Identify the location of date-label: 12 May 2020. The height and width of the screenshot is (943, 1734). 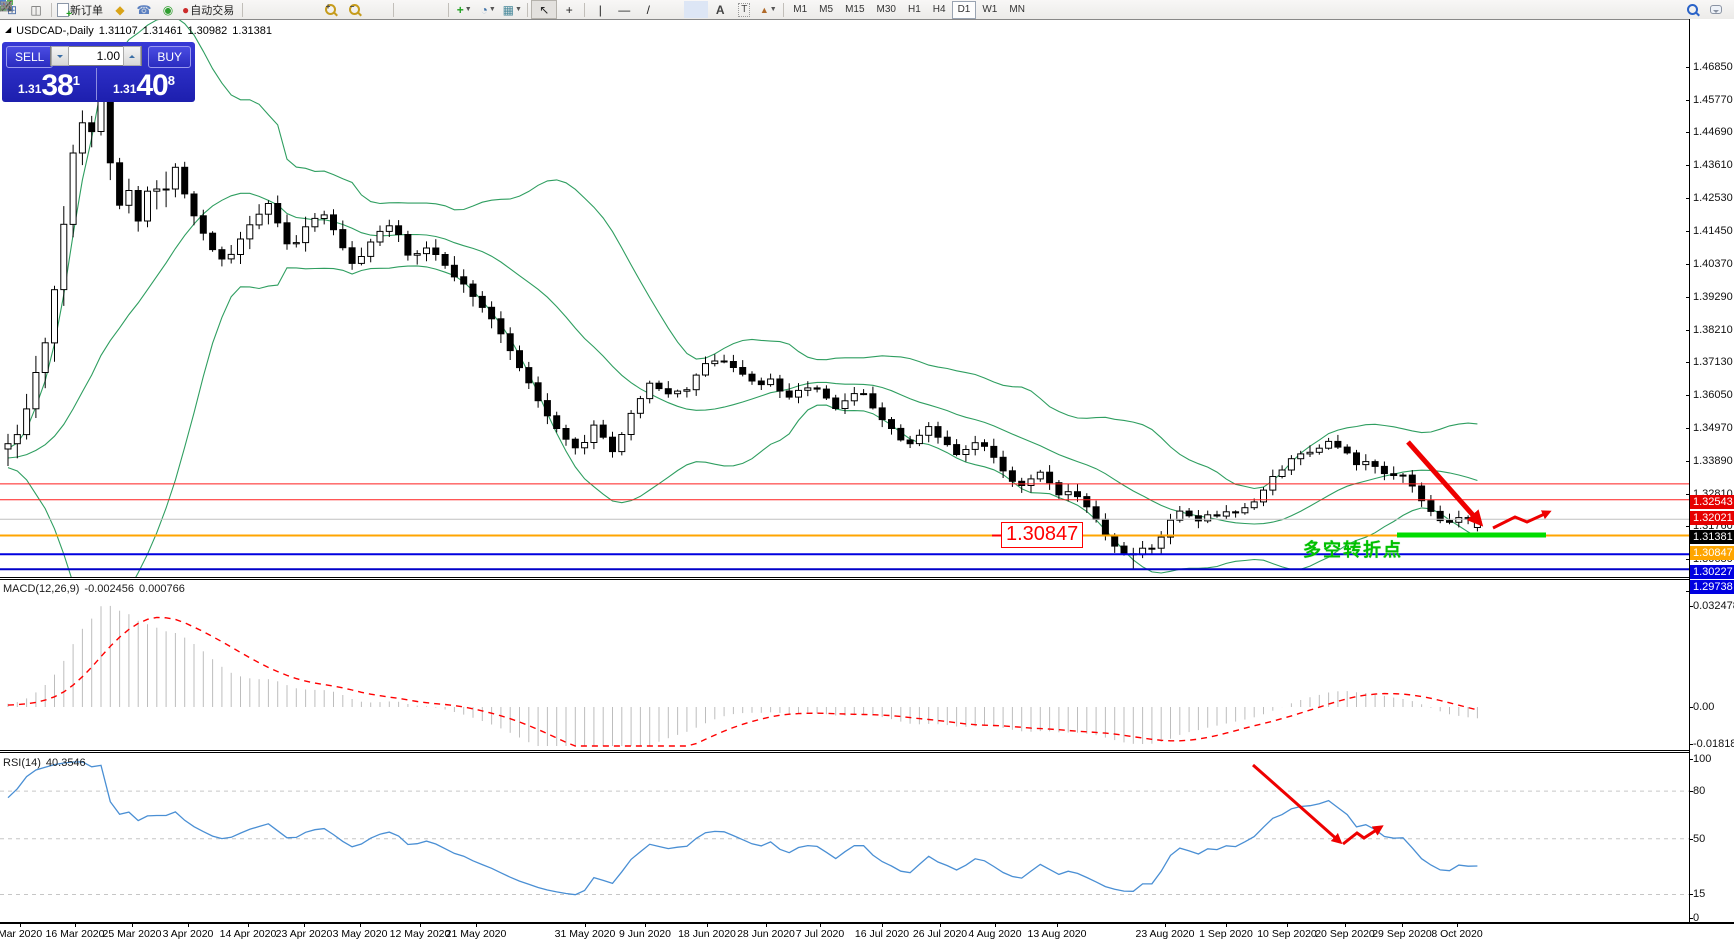
(420, 934).